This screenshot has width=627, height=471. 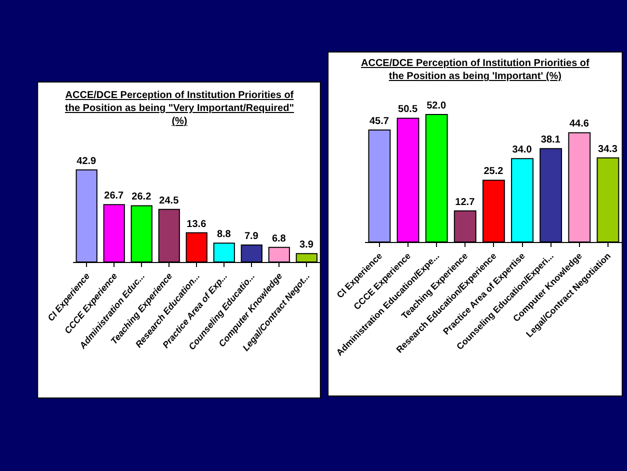 What do you see at coordinates (114, 196) in the screenshot?
I see `data-label: 26.7` at bounding box center [114, 196].